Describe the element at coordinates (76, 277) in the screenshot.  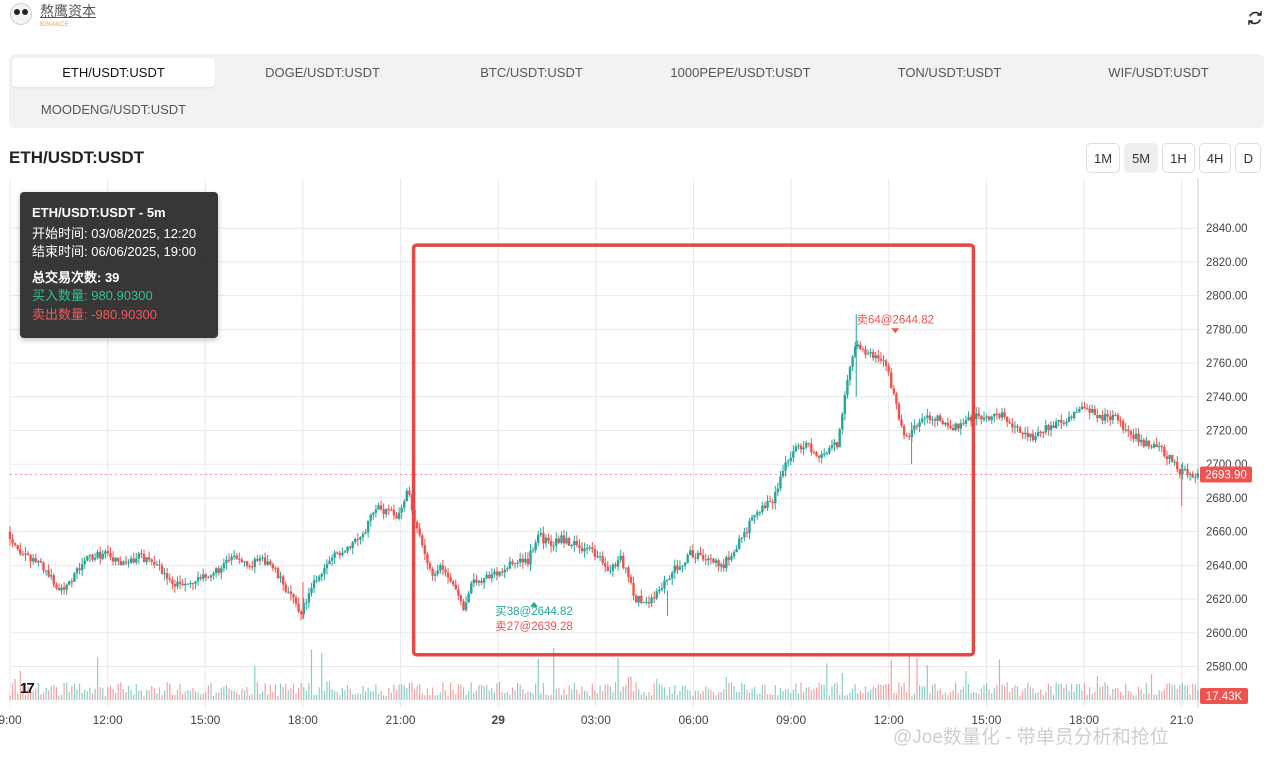
I see `tooltip-total: 总交易次数: 39` at that location.